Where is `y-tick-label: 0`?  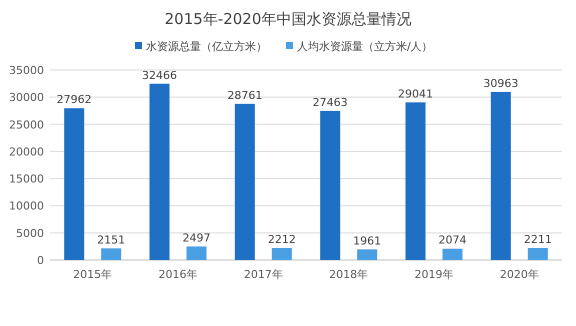 y-tick-label: 0 is located at coordinates (40, 260).